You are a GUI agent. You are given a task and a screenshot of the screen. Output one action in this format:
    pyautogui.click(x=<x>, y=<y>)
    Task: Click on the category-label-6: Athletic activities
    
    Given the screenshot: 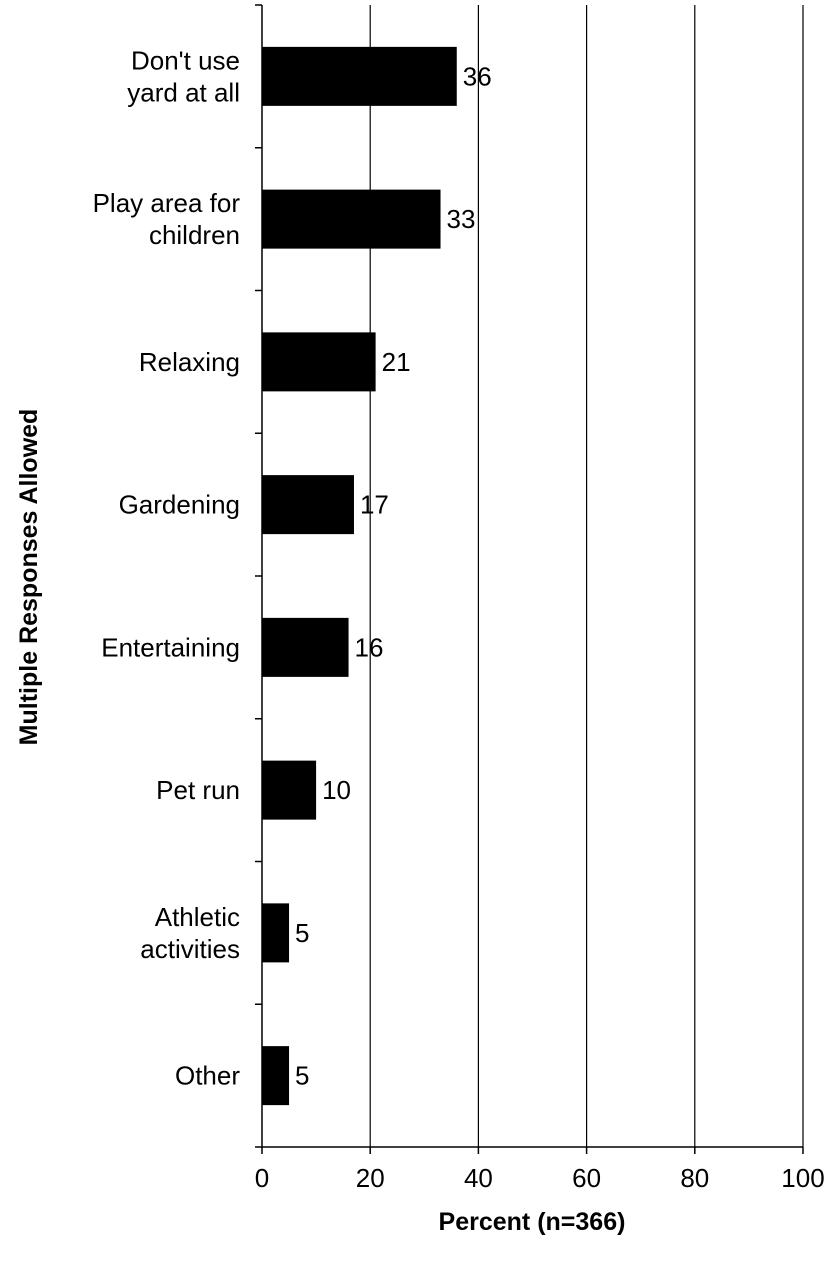 What is the action you would take?
    pyautogui.click(x=190, y=933)
    